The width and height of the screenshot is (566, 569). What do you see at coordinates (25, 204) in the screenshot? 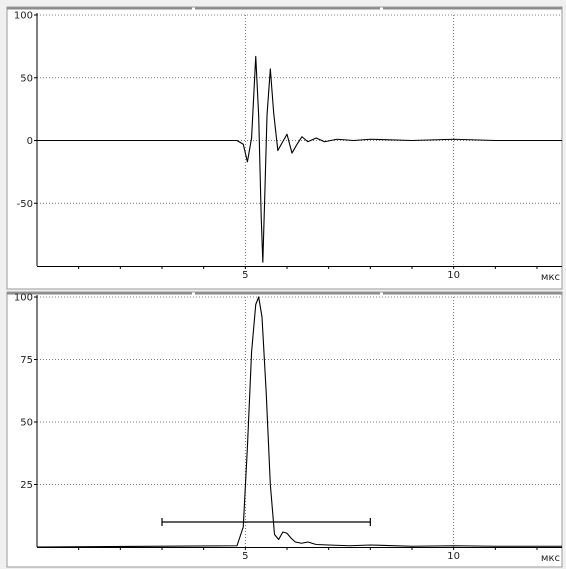
I see `y-tick-label: -50` at bounding box center [25, 204].